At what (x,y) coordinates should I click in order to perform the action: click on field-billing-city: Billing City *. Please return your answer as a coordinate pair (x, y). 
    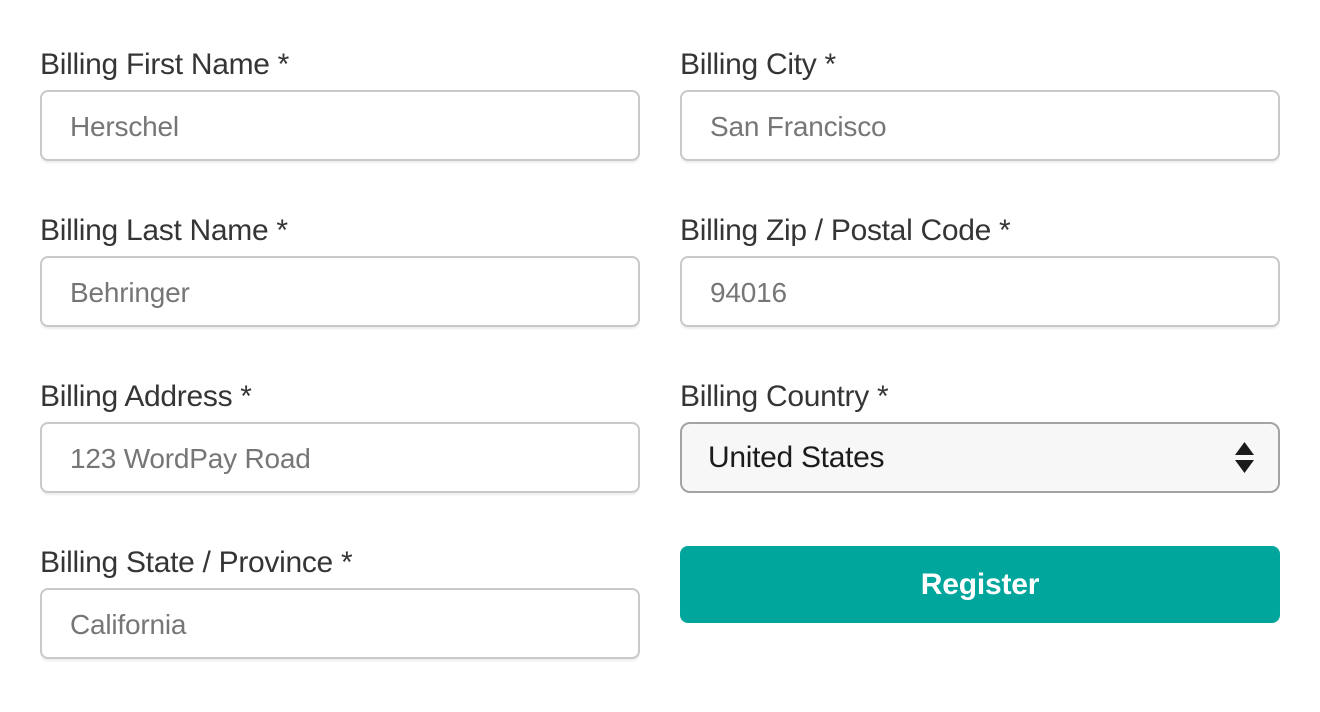
    Looking at the image, I should click on (980, 104).